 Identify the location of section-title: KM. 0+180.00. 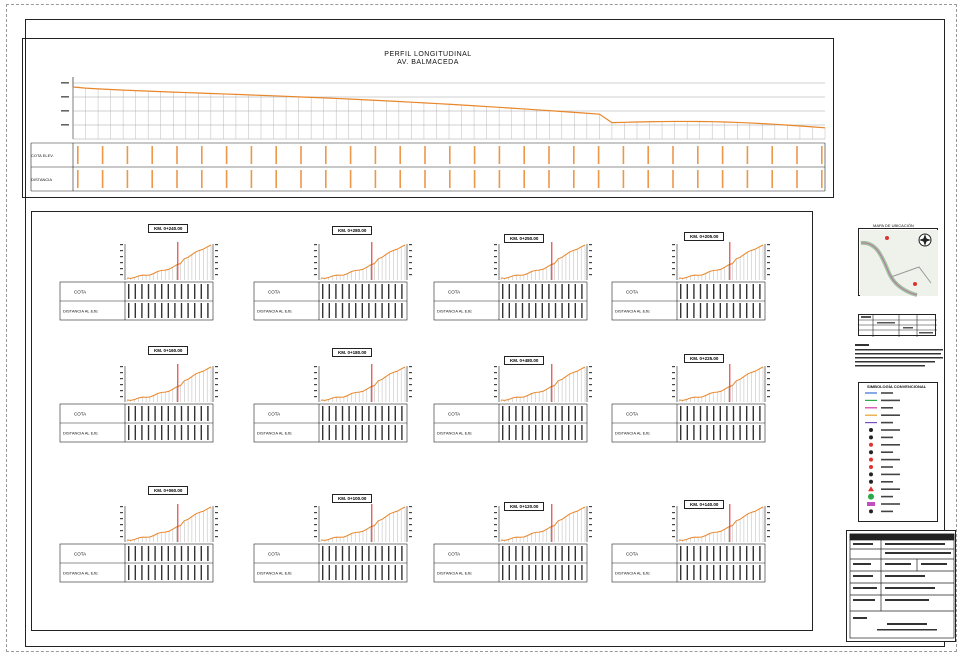
(352, 352).